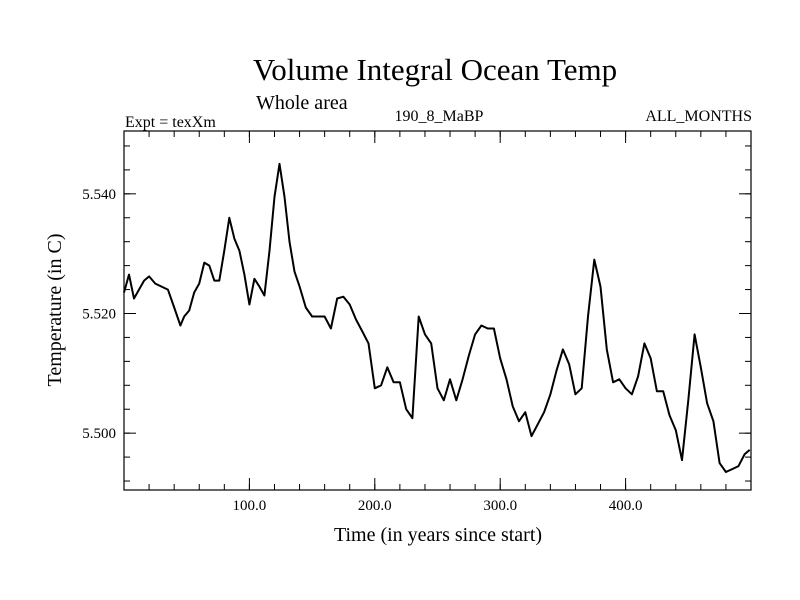 The height and width of the screenshot is (600, 800). Describe the element at coordinates (438, 535) in the screenshot. I see `x-axis-label: Time (in years since start)` at that location.